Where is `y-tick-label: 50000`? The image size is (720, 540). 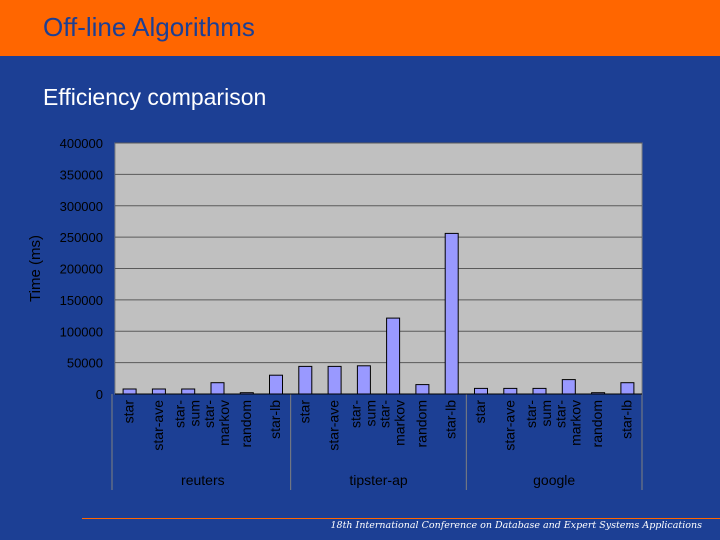 y-tick-label: 50000 is located at coordinates (85, 363).